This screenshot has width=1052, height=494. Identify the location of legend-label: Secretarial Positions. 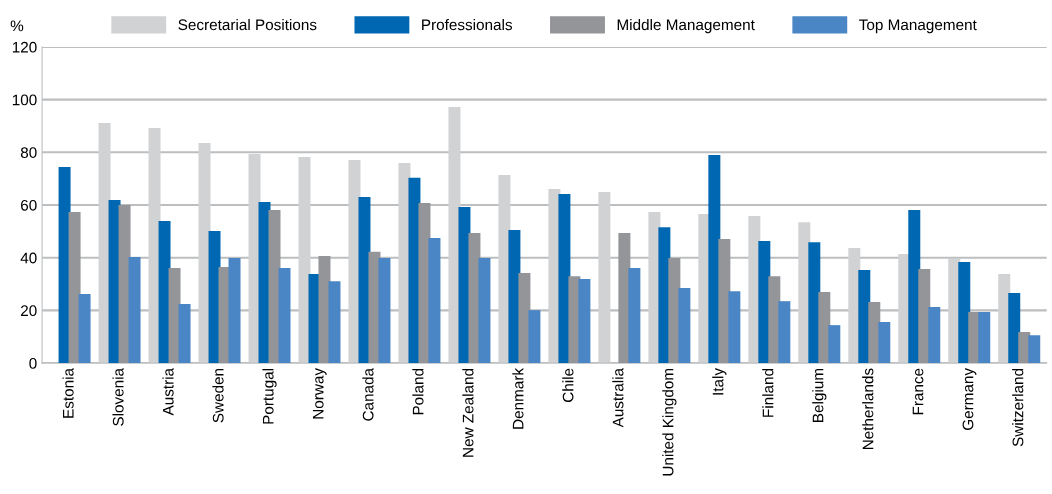
(247, 24).